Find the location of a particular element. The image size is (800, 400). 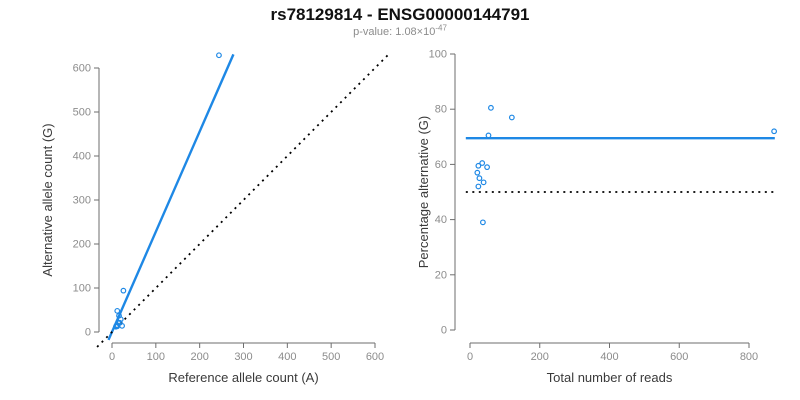

y-tick-label: 40 is located at coordinates (441, 220).